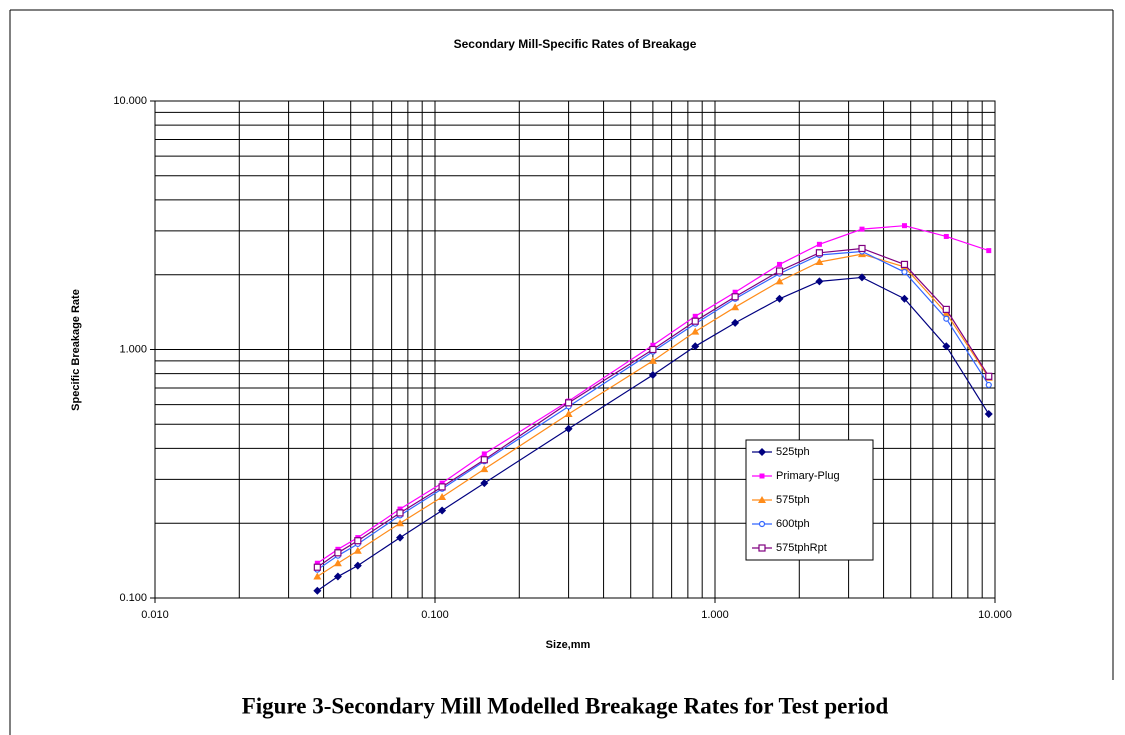 The width and height of the screenshot is (1125, 735). I want to click on x-tick-label: 1.000, so click(715, 615).